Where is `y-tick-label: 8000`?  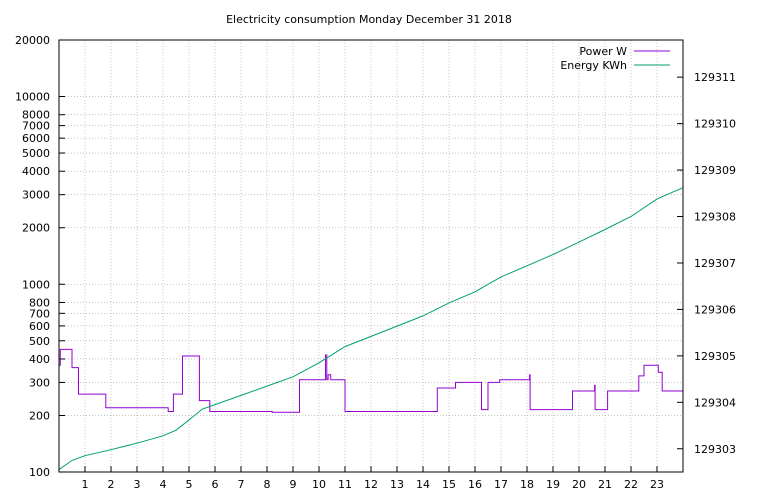
y-tick-label: 8000 is located at coordinates (36, 115).